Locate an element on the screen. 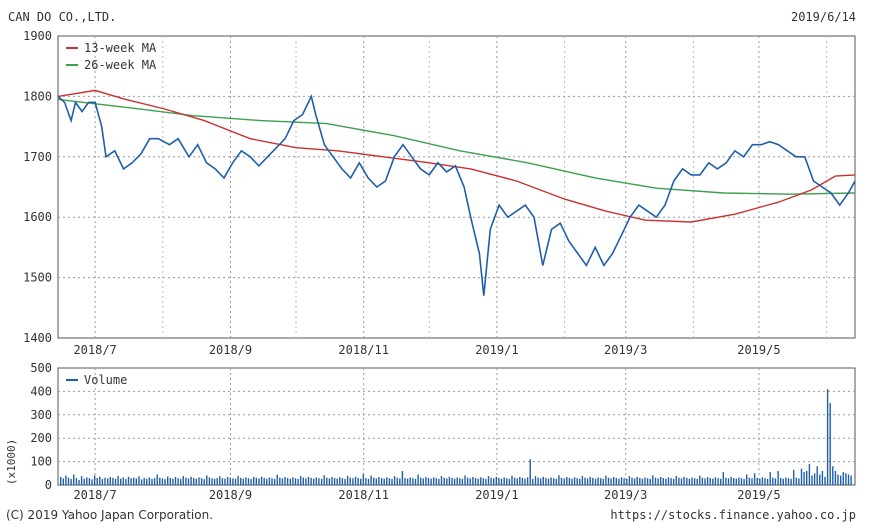 The image size is (870, 531). volume-x-tick-label: 2019/5 is located at coordinates (758, 495).